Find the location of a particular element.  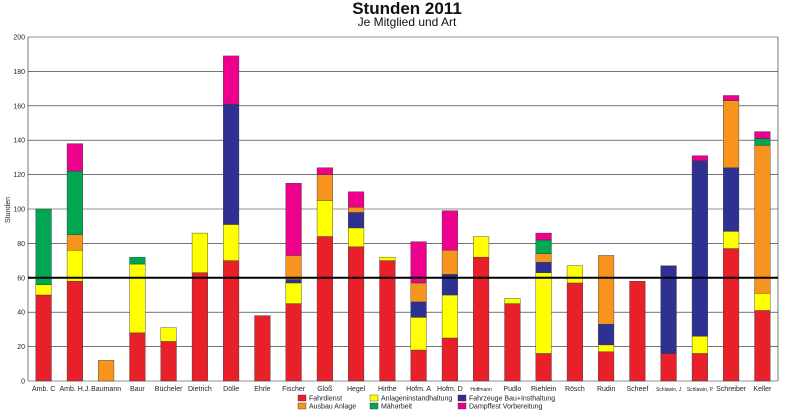

y-tick-label: 180 is located at coordinates (19, 72).